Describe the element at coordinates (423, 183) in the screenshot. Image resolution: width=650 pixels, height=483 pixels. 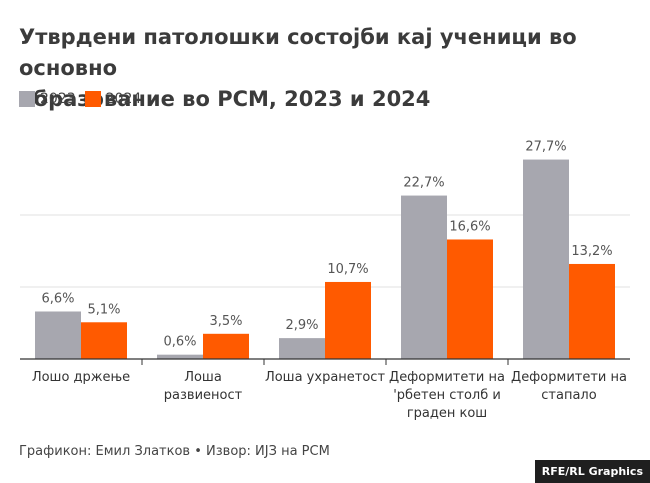
I see `data-label-2023-4: 22,7%` at that location.